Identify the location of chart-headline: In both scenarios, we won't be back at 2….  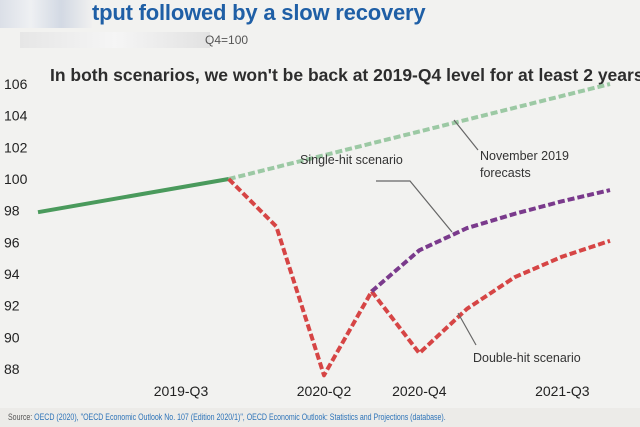
(345, 75).